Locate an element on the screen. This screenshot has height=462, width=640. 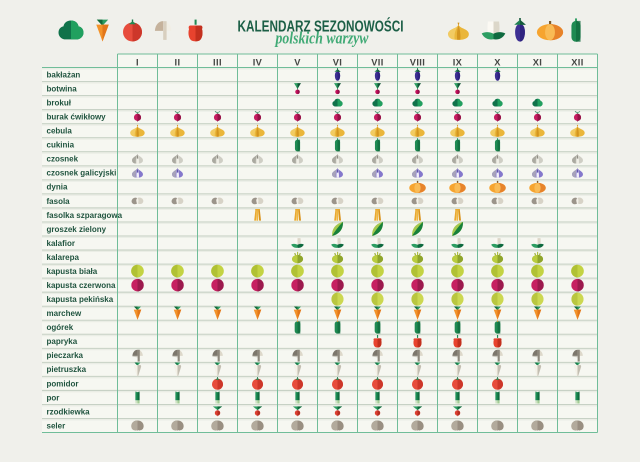
svg-text: ogórek is located at coordinates (60, 327).